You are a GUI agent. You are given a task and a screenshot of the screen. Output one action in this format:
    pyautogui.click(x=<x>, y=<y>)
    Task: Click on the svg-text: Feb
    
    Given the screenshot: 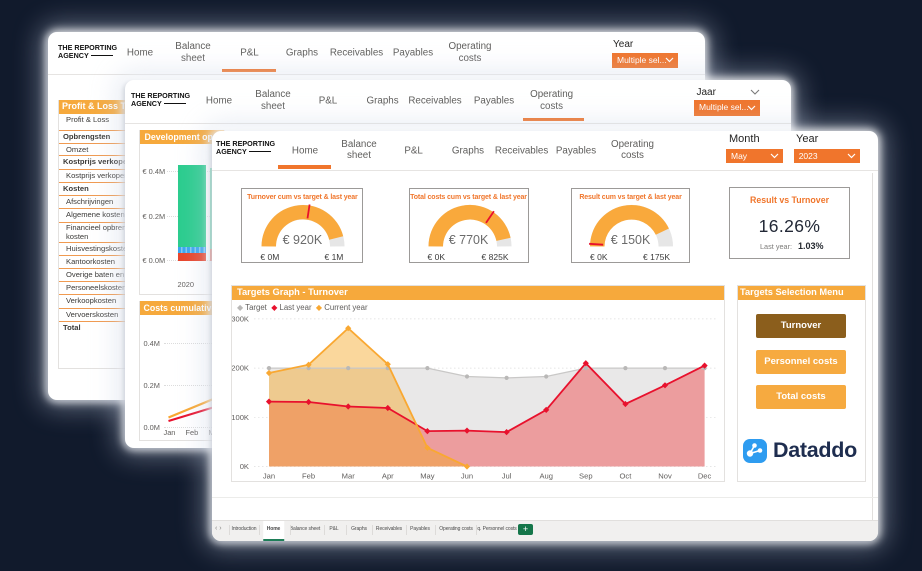 What is the action you would take?
    pyautogui.click(x=308, y=476)
    